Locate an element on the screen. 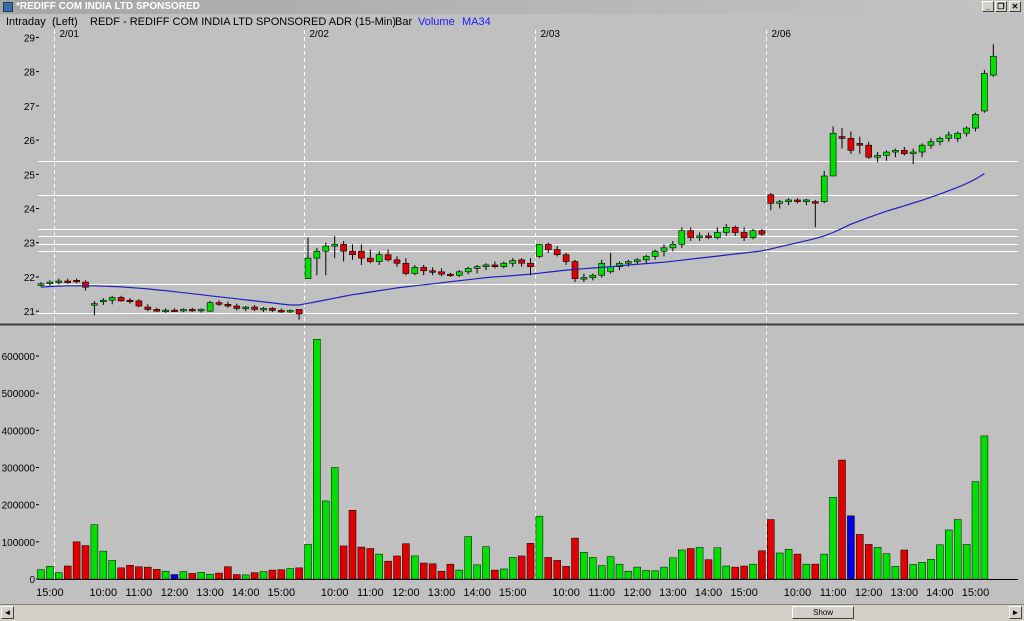  volume-indicator-label: Volume is located at coordinates (436, 22).